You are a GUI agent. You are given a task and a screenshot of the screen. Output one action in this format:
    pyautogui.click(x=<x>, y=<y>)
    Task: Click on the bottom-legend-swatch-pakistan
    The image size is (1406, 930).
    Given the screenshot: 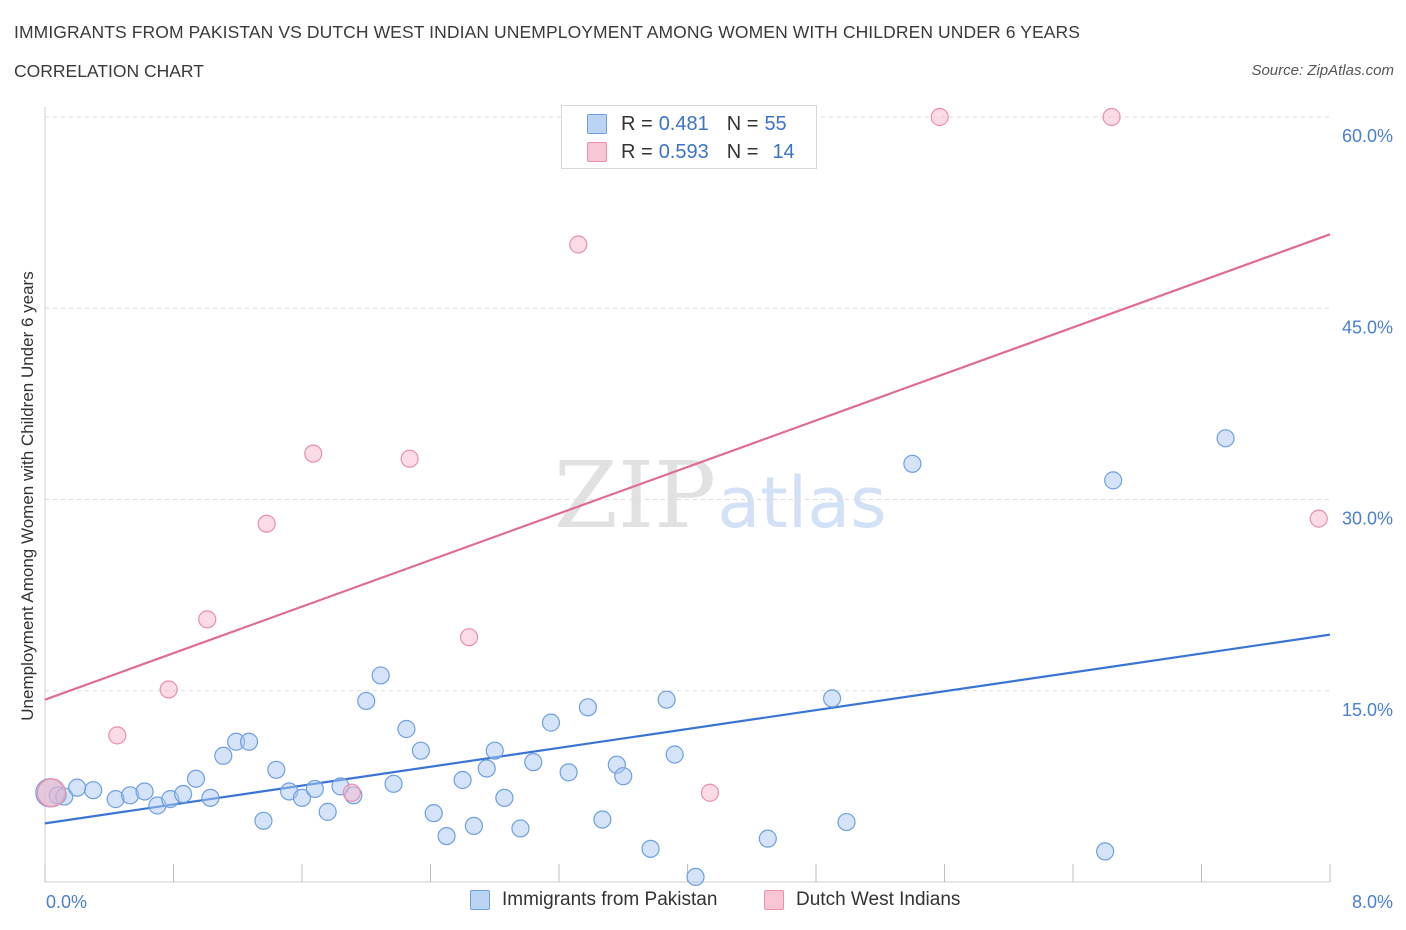 What is the action you would take?
    pyautogui.click(x=480, y=900)
    